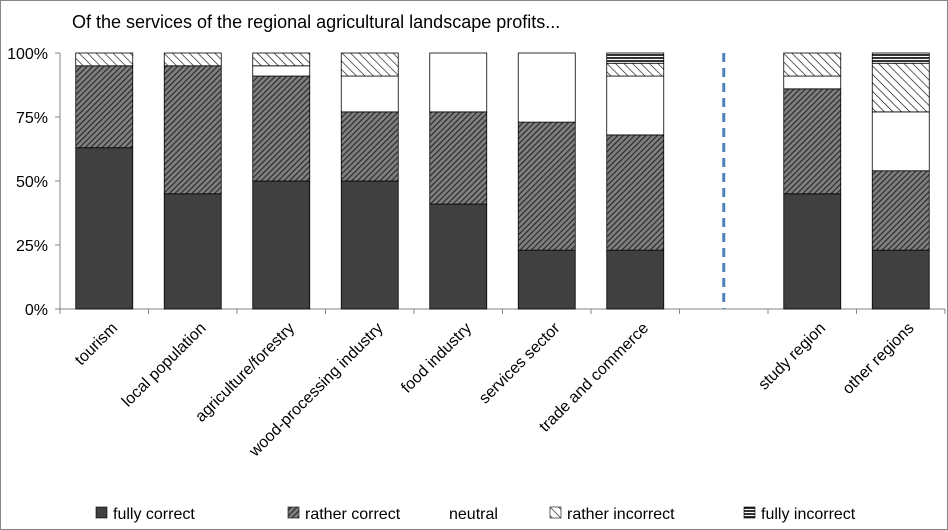 Image resolution: width=948 pixels, height=530 pixels. I want to click on legend-label: rather correct, so click(353, 514).